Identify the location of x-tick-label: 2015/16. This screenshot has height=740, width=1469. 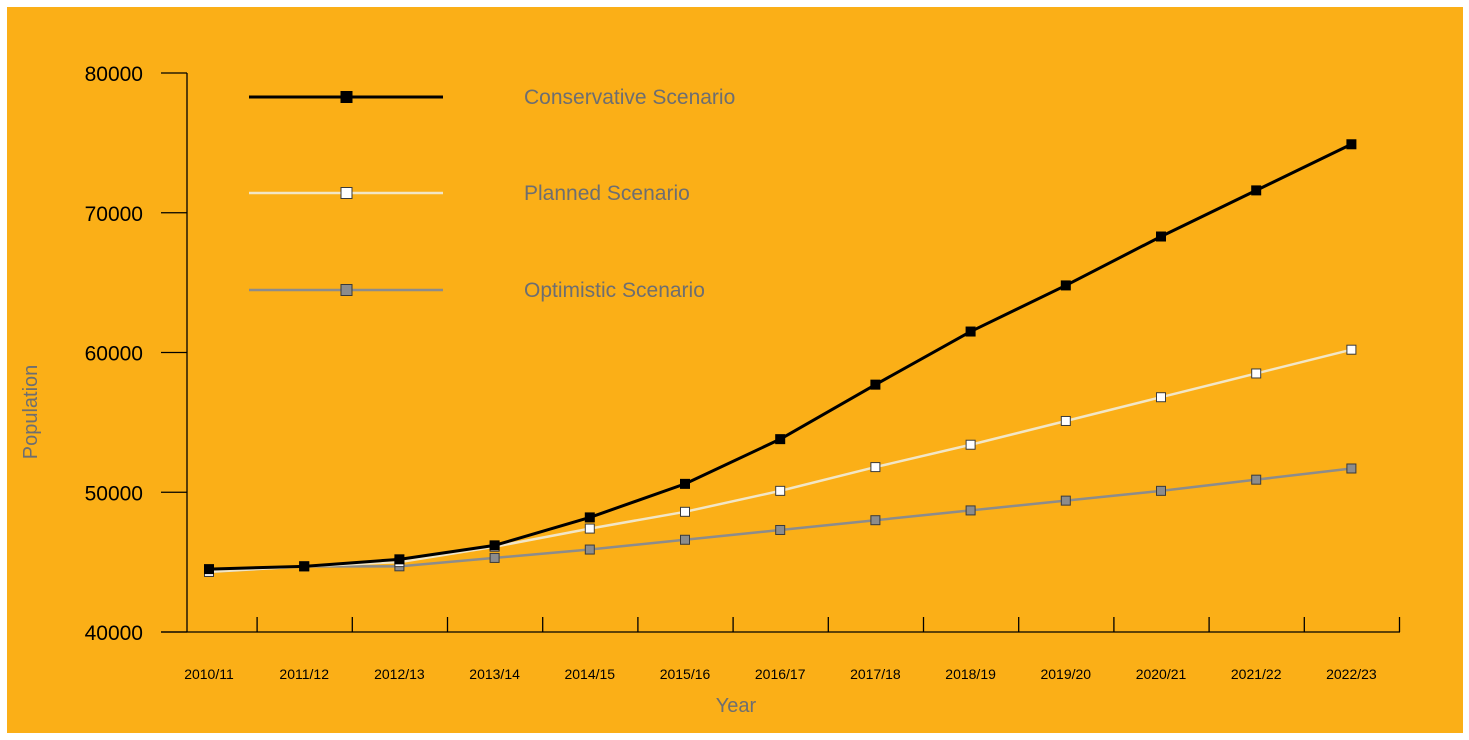
(685, 674).